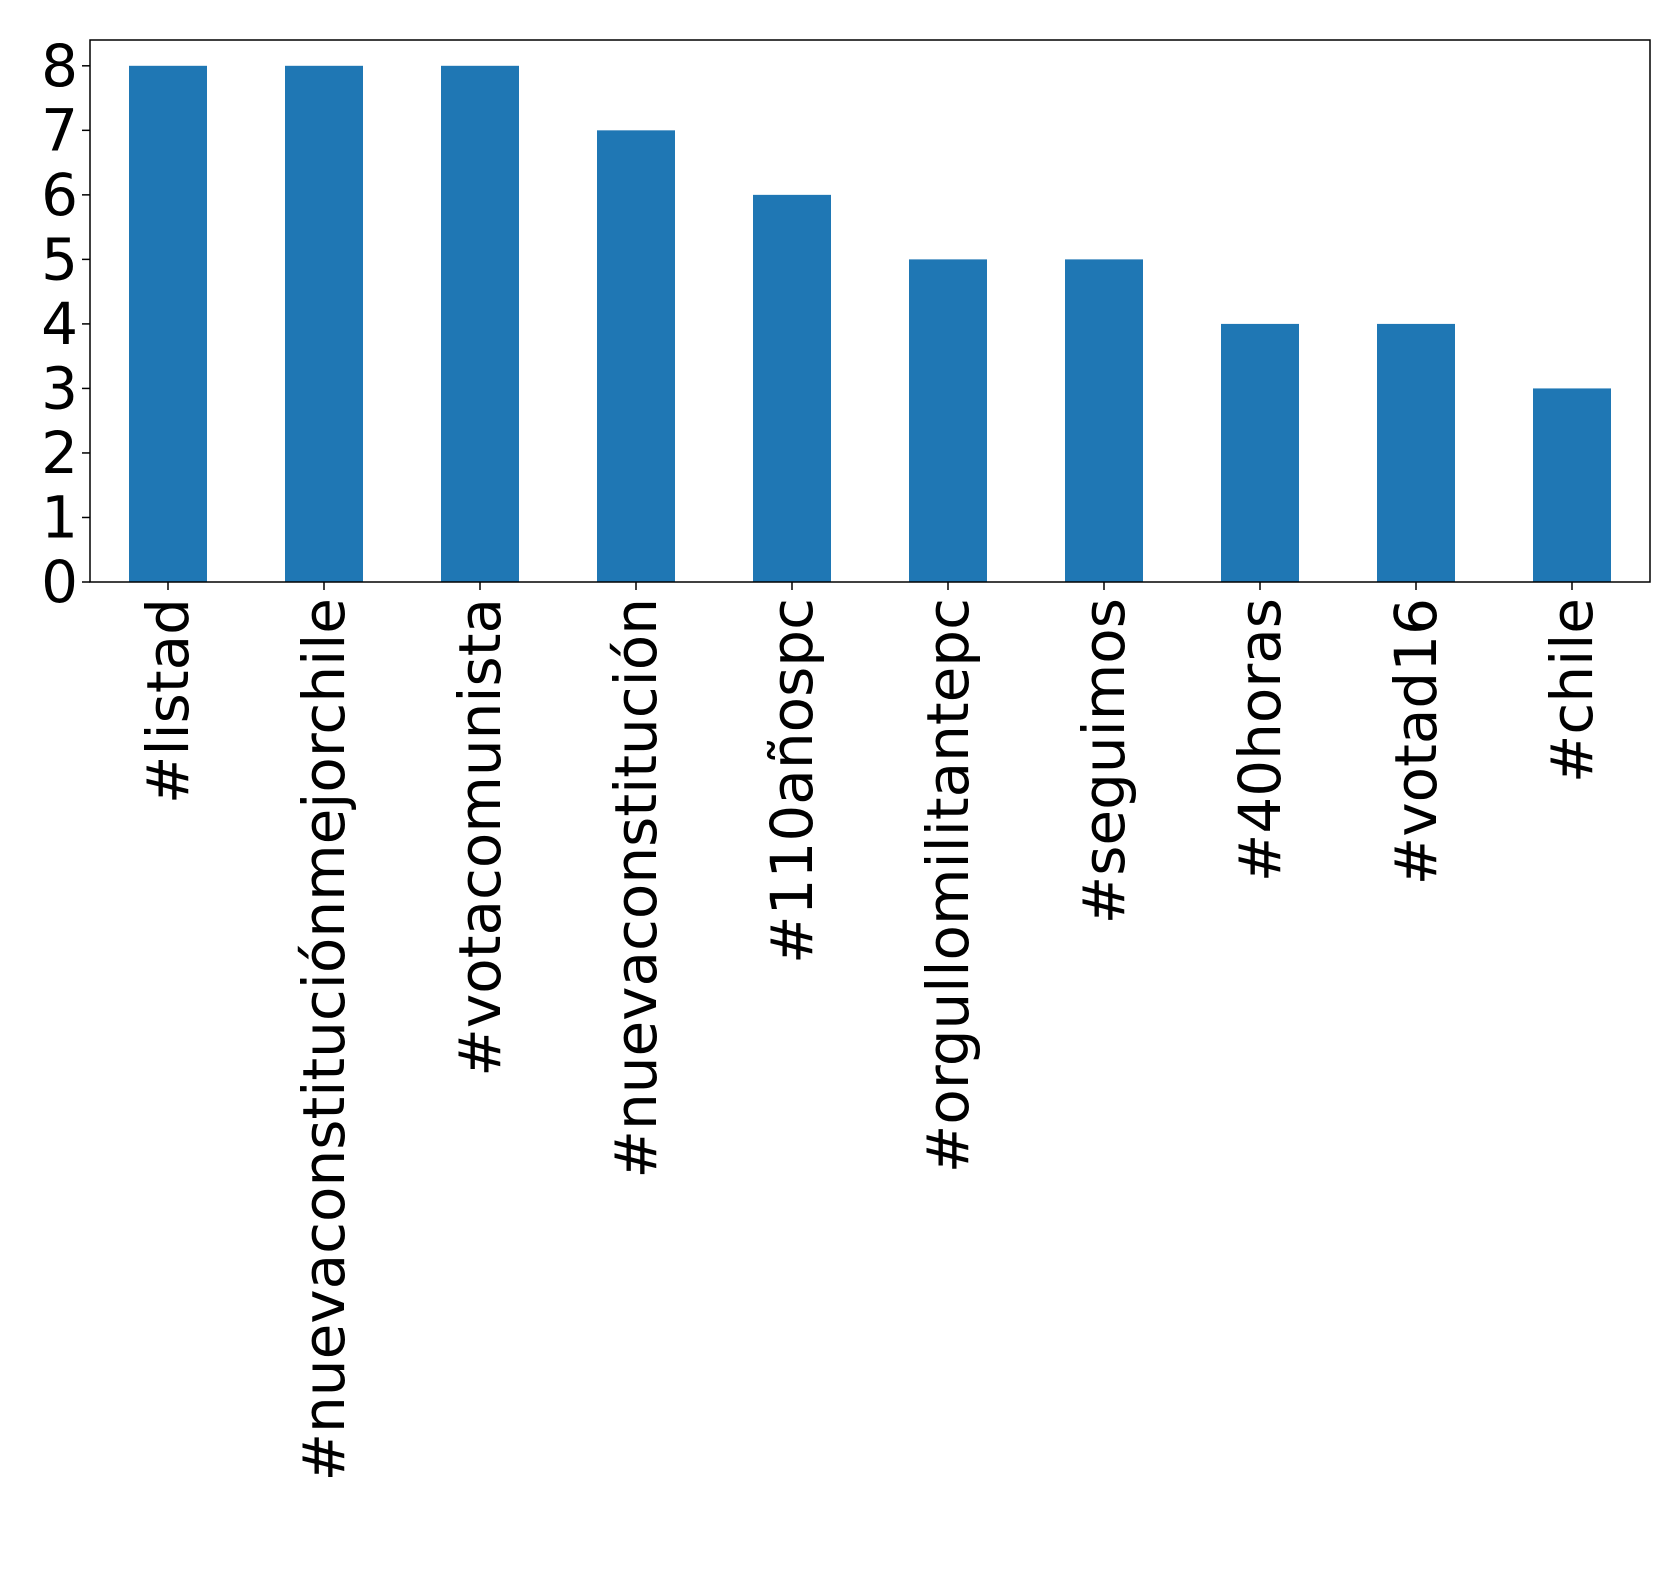 This screenshot has width=1679, height=1580. What do you see at coordinates (1416, 741) in the screenshot?
I see `x-tick-label-8: #votad16` at bounding box center [1416, 741].